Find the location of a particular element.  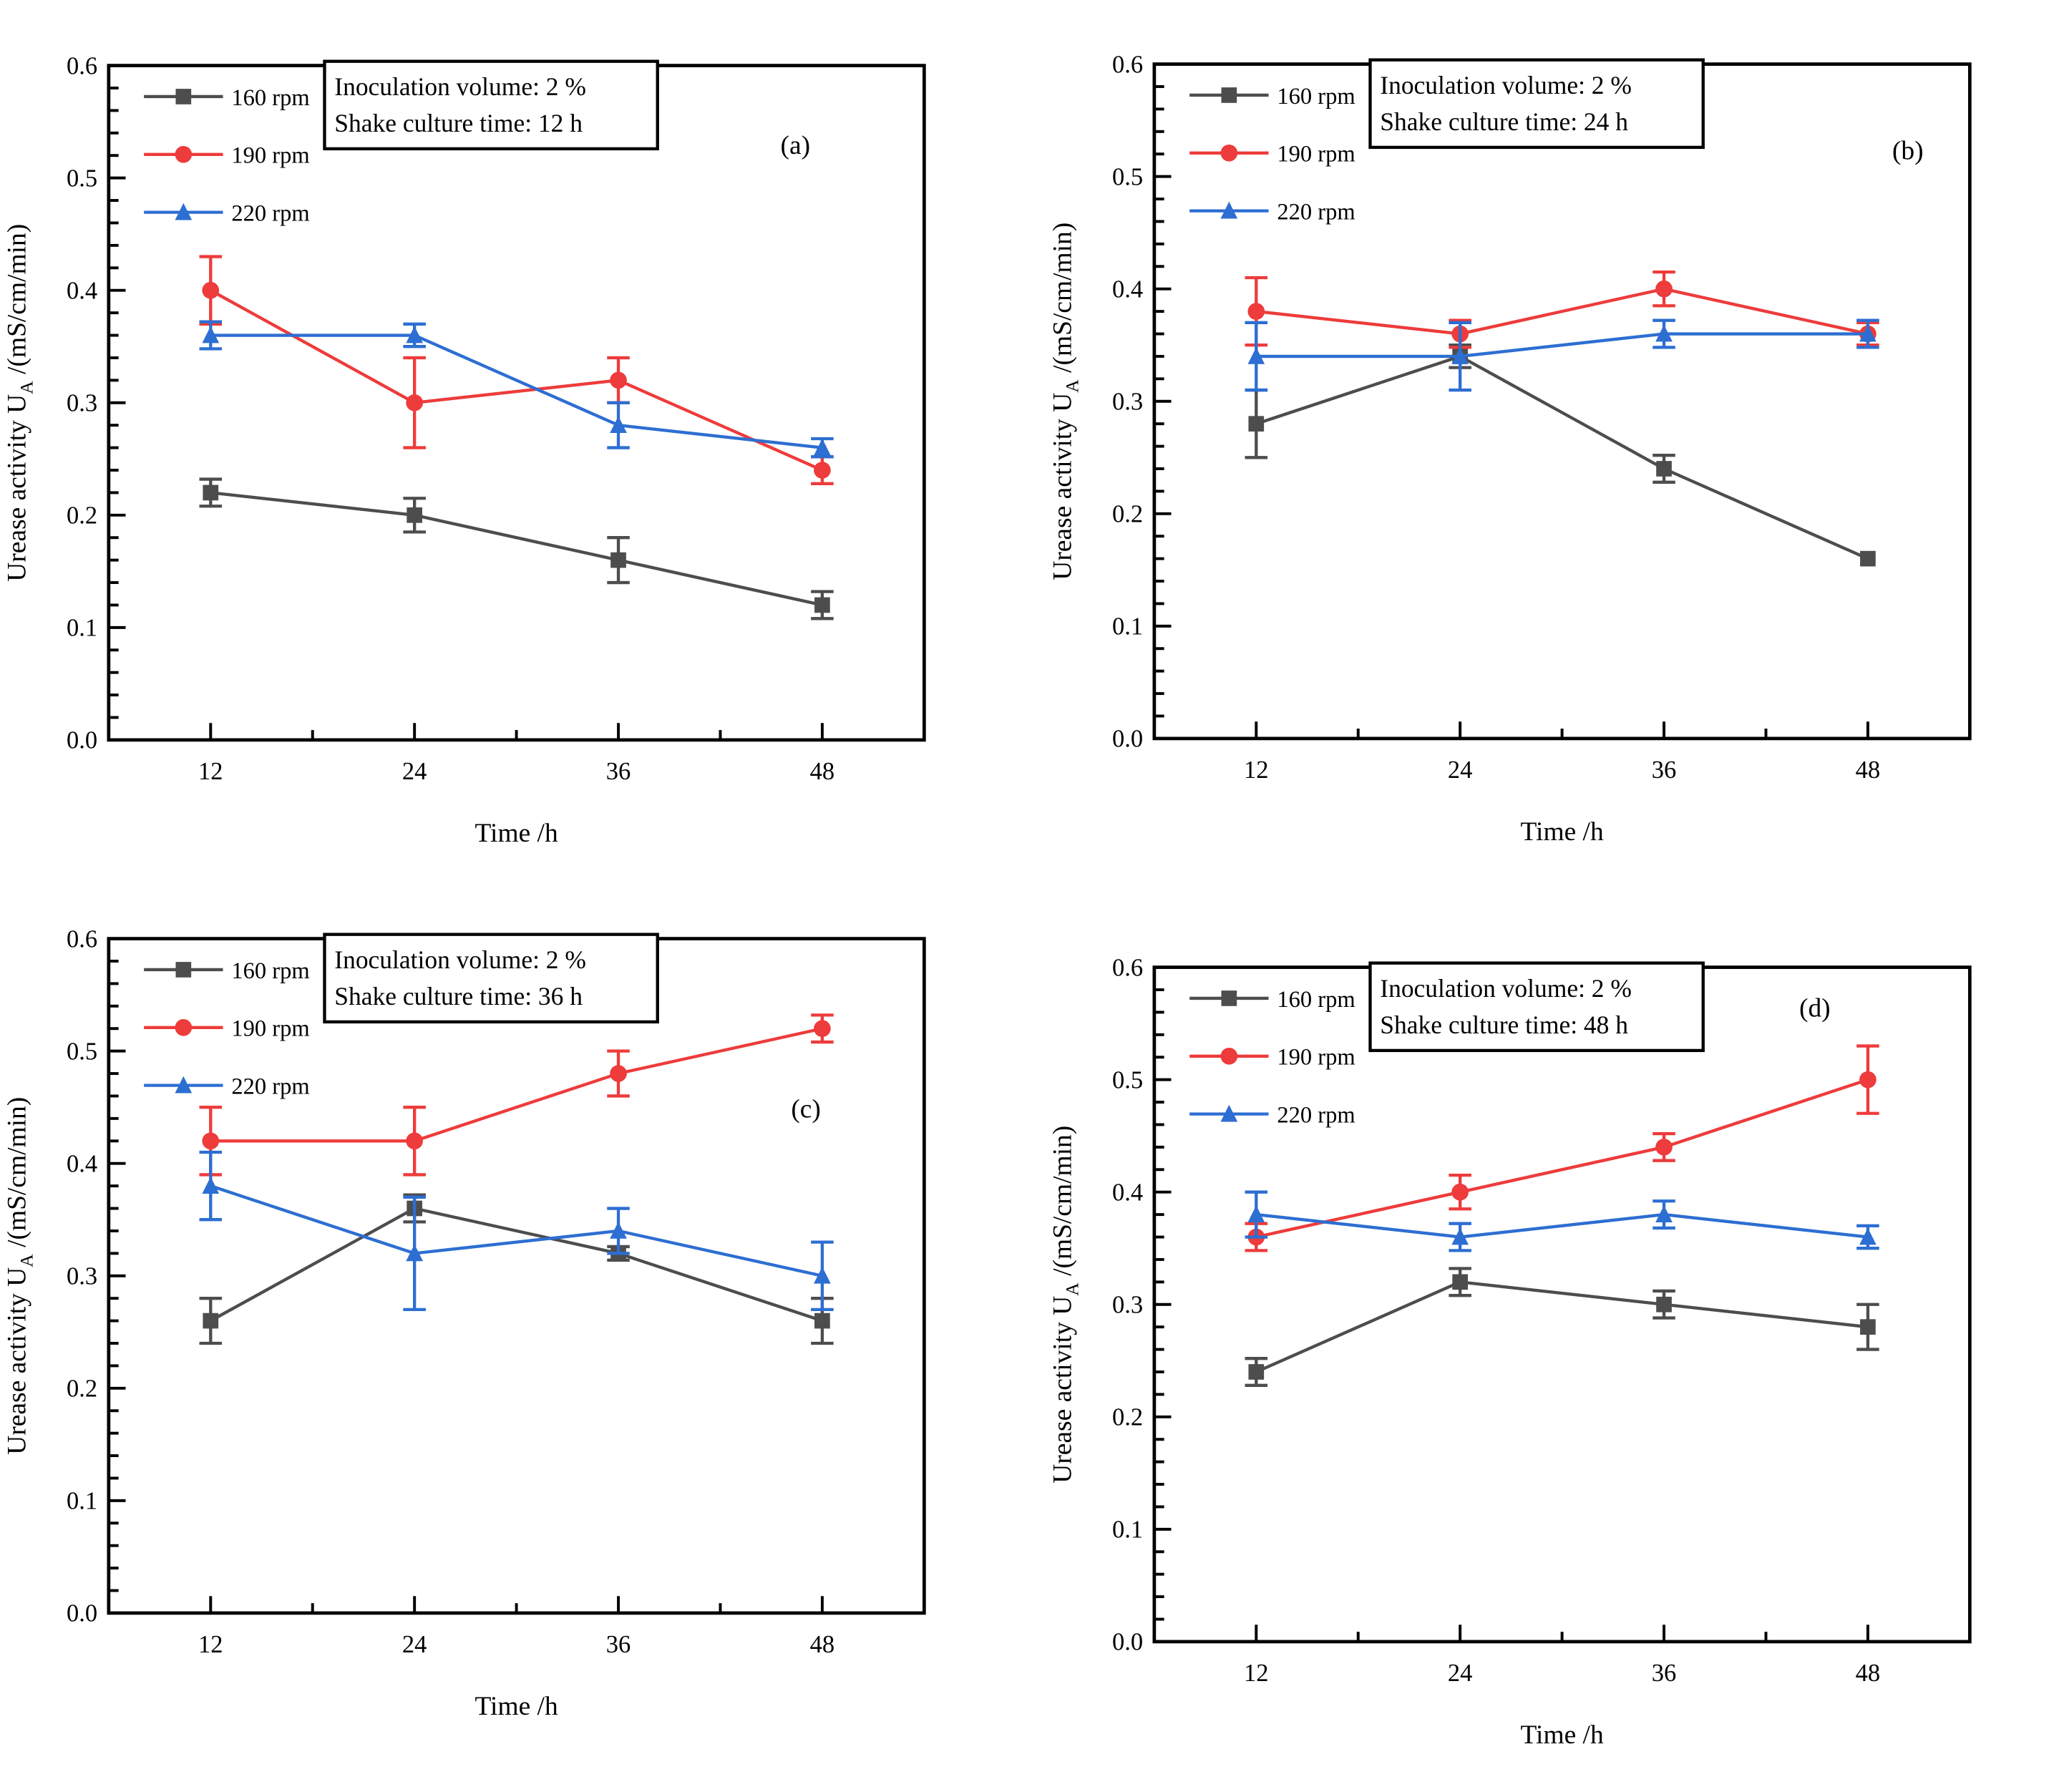

y-tick-label: 0.0 is located at coordinates (82, 740).